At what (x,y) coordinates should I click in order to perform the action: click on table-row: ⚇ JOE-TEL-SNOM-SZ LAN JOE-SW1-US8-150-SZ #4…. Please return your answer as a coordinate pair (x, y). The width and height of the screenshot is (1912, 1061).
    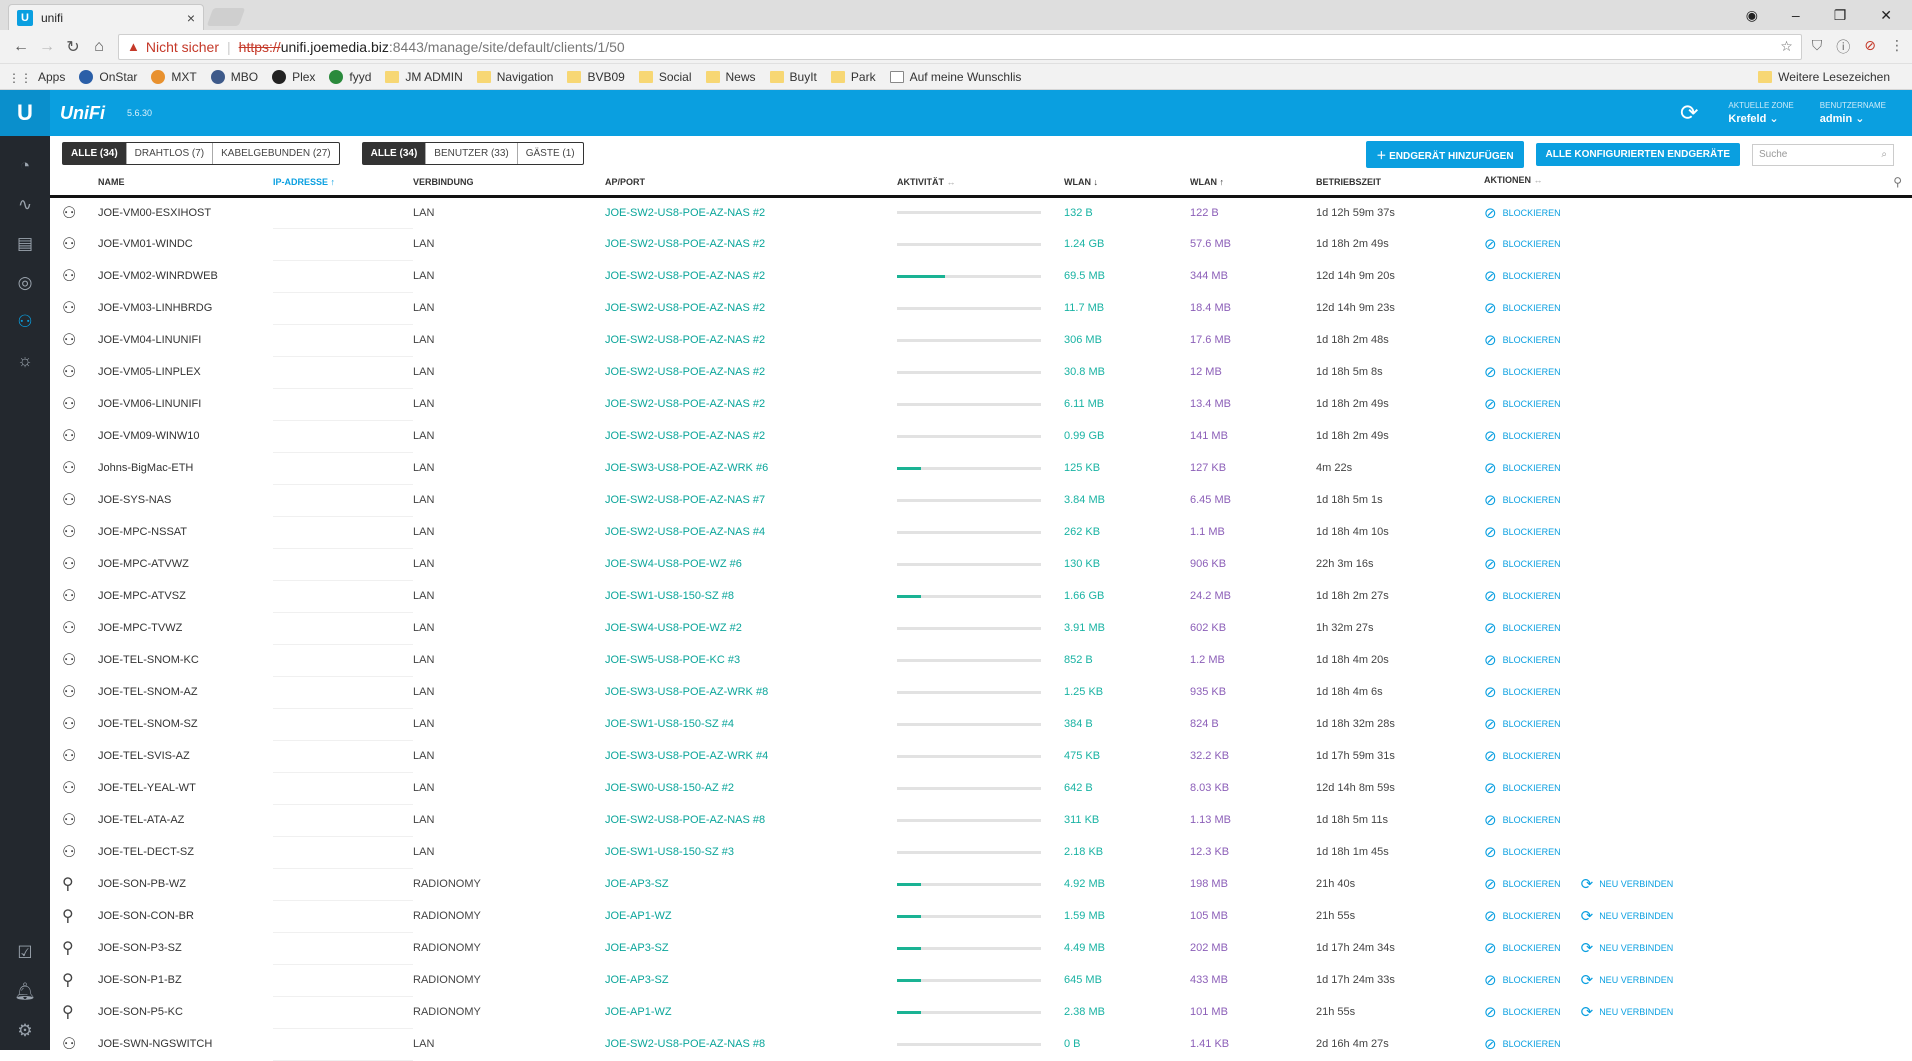
    Looking at the image, I should click on (981, 724).